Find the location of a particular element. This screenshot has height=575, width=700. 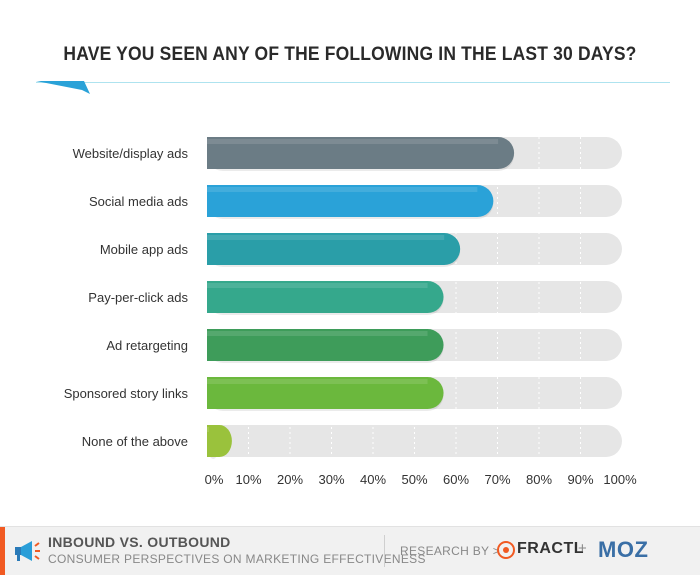

x-tick-label: 100% is located at coordinates (620, 479).